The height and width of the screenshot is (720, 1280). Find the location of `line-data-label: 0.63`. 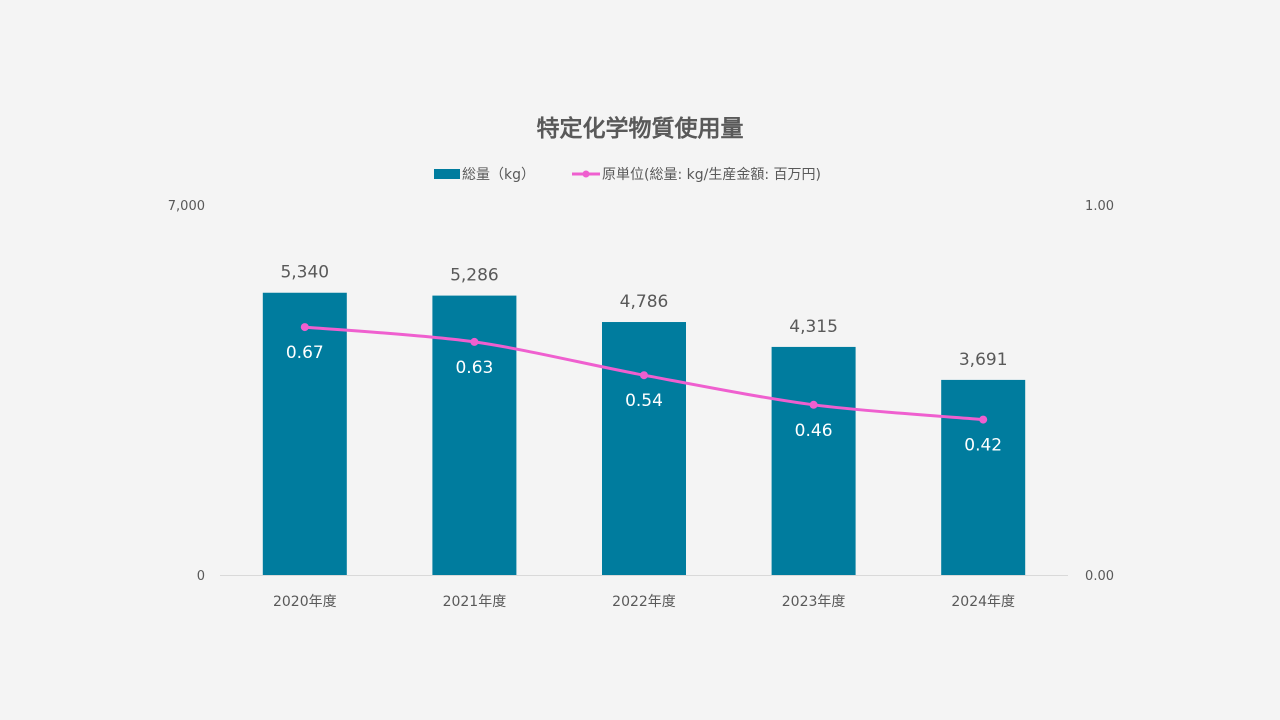

line-data-label: 0.63 is located at coordinates (474, 368).